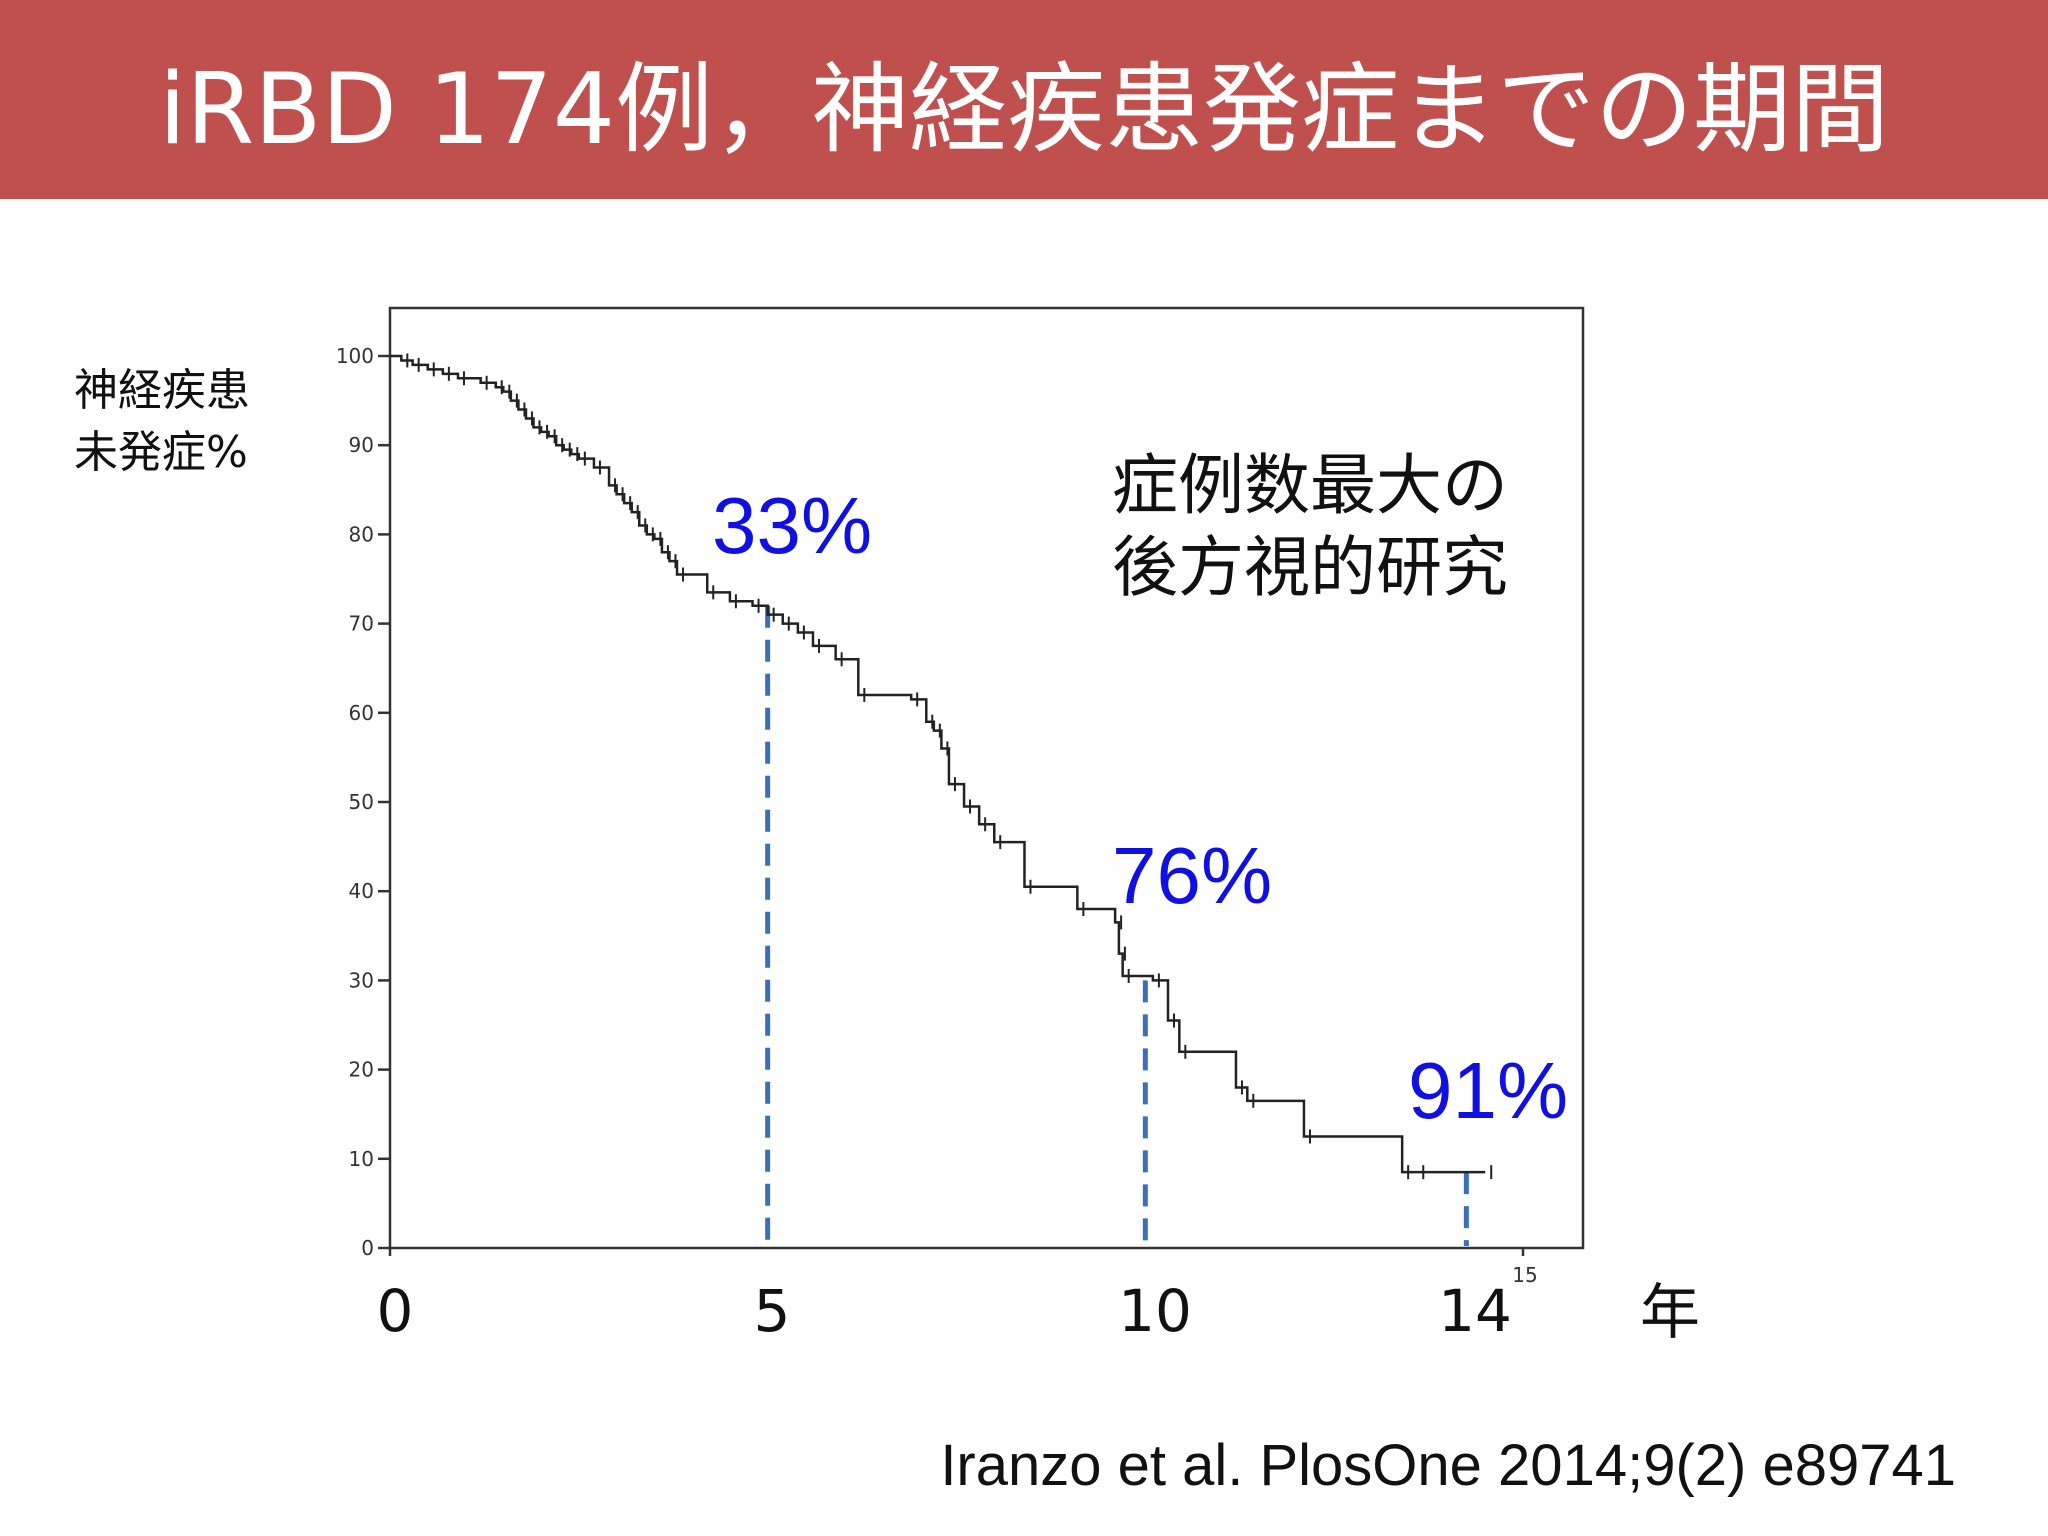 The height and width of the screenshot is (1536, 2048). I want to click on x-tick-label-5: 5, so click(772, 1311).